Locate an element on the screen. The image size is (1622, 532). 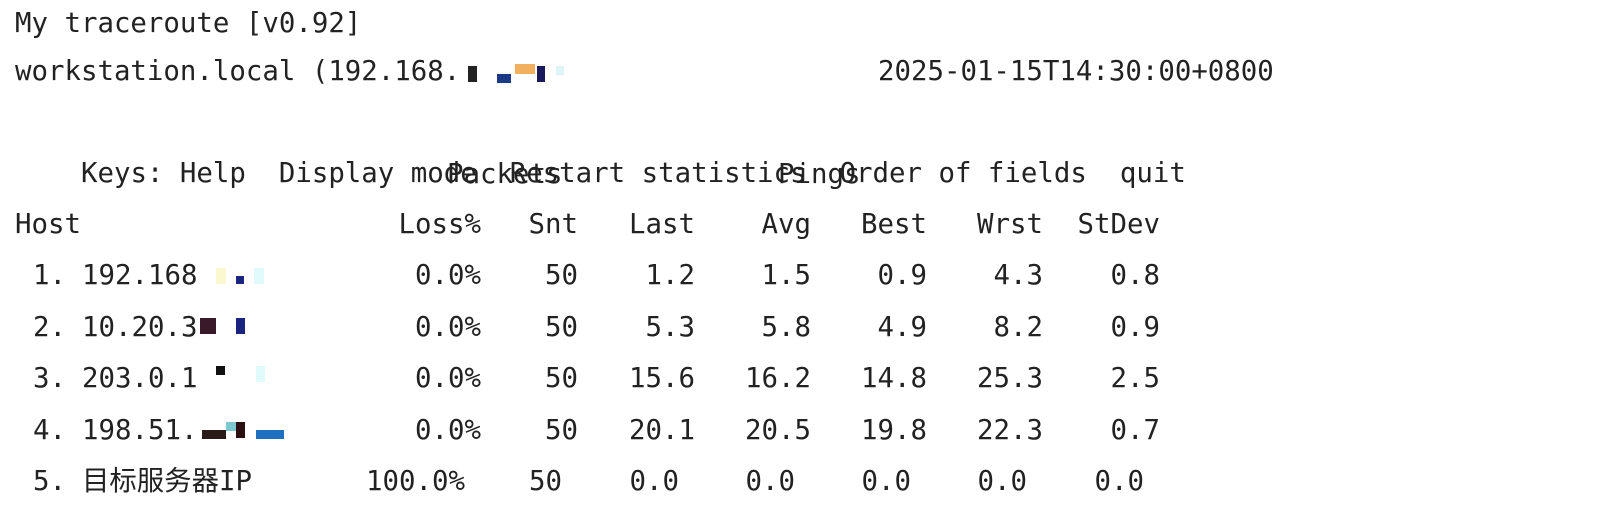
cell: 22.3 is located at coordinates (1010, 430).